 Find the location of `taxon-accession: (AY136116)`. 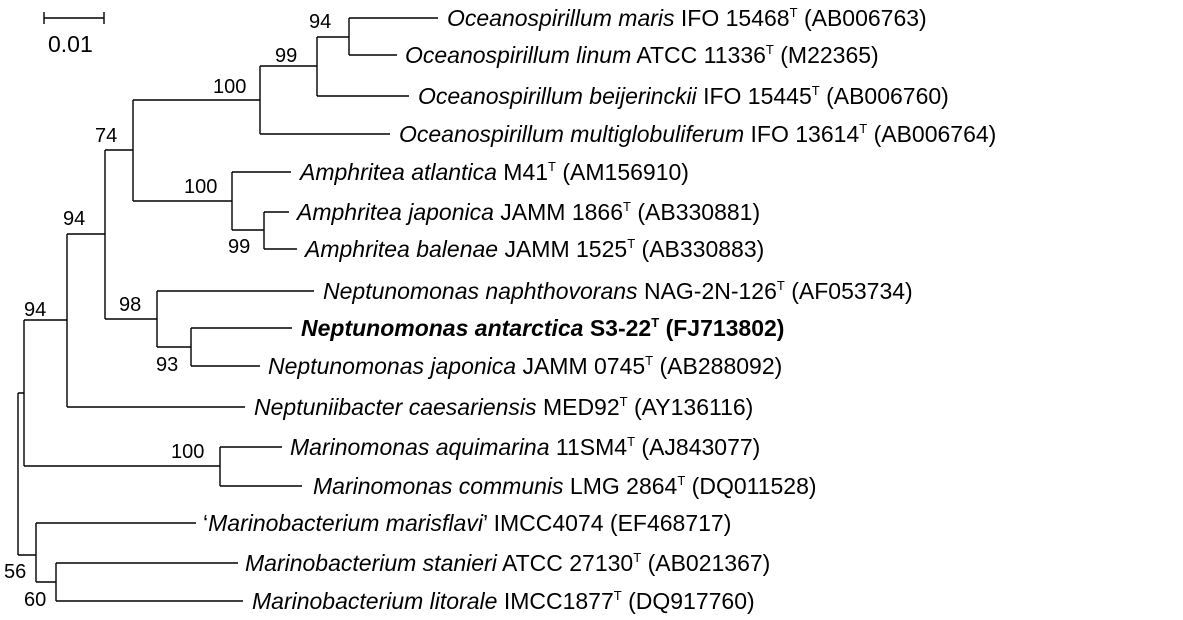

taxon-accession: (AY136116) is located at coordinates (693, 407).